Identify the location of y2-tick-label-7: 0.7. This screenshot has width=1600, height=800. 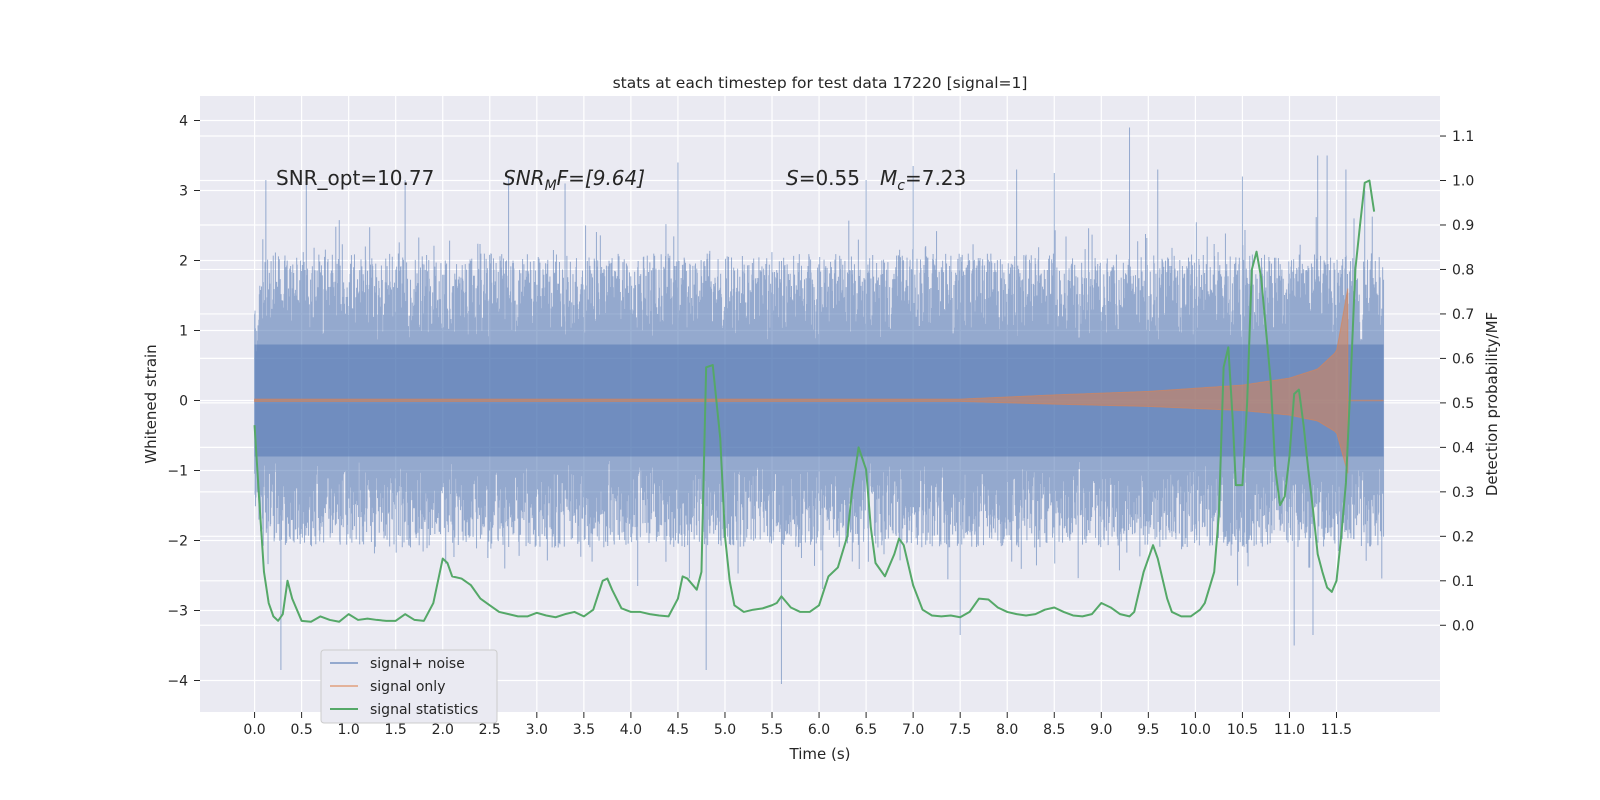
(1463, 315).